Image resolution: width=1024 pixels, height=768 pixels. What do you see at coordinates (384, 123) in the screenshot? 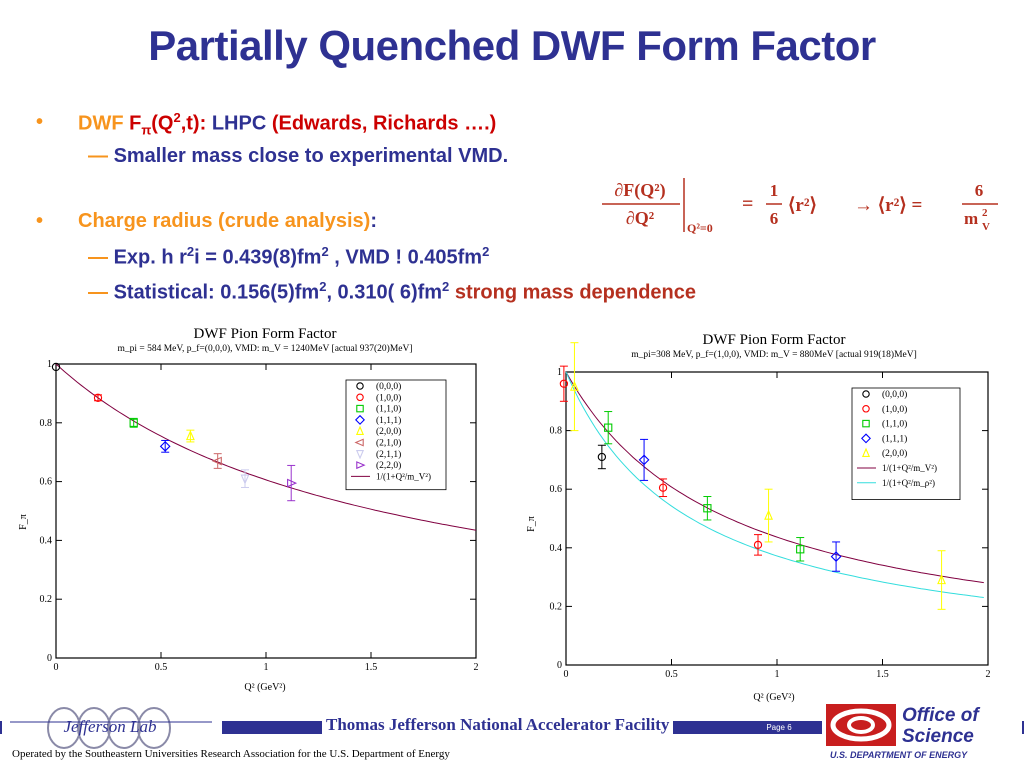
I see `bullet-text: (Edwards, Richards ….)` at bounding box center [384, 123].